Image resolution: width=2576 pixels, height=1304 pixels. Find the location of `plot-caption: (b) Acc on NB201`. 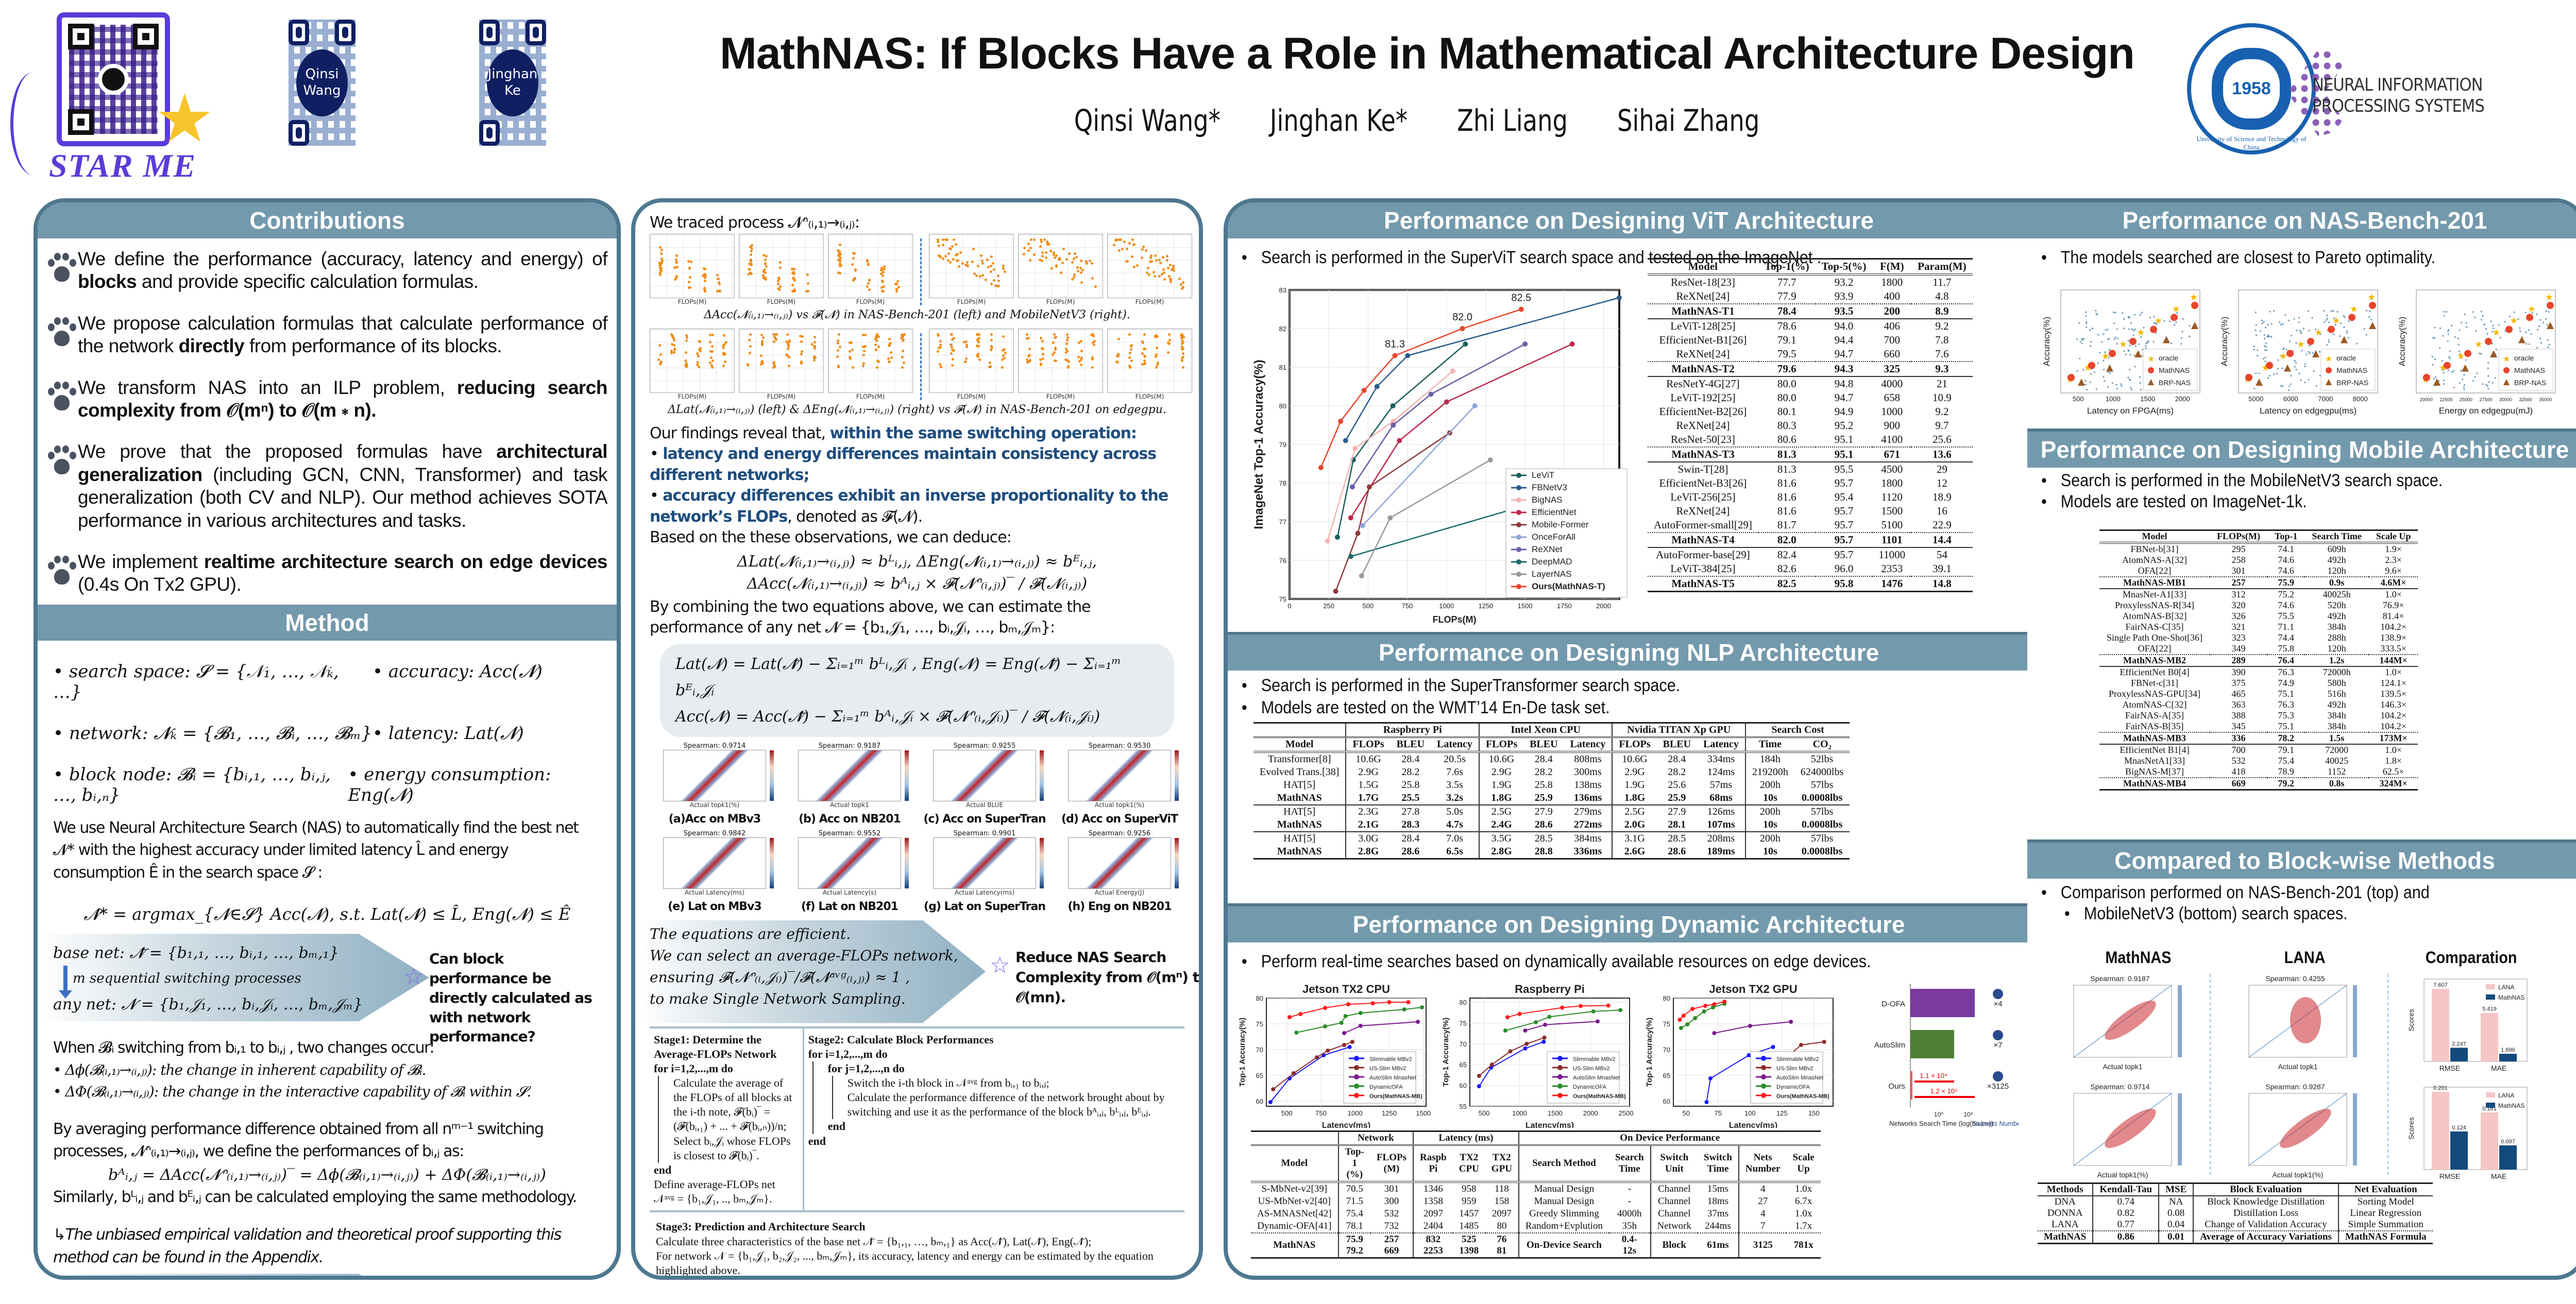

plot-caption: (b) Acc on NB201 is located at coordinates (850, 819).